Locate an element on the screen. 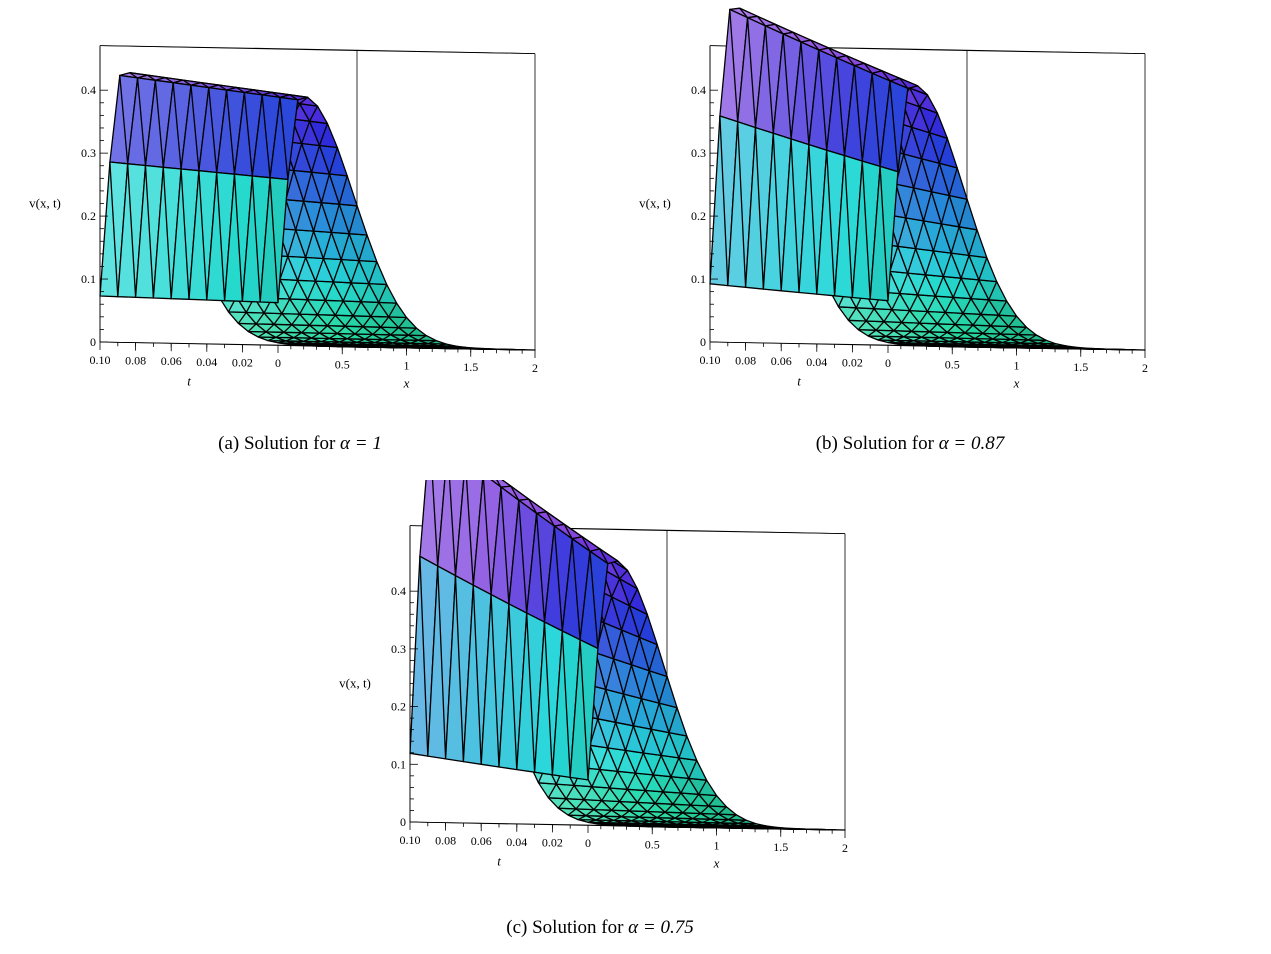  z-tick-label: 0 is located at coordinates (703, 342).